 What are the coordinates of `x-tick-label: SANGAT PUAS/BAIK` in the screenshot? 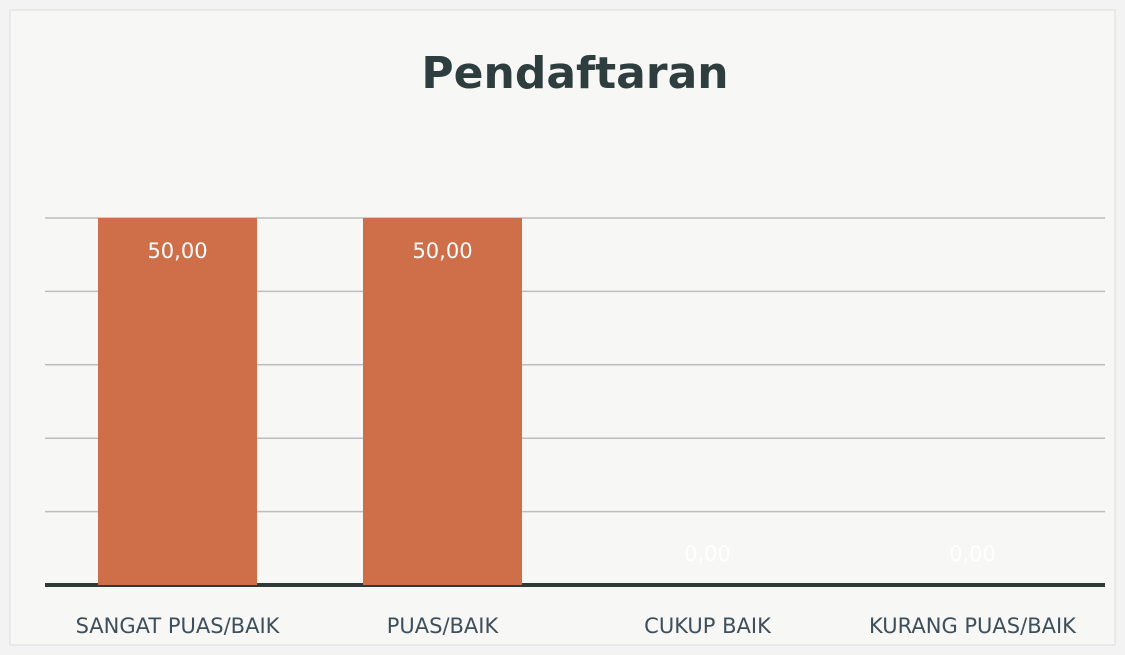 It's located at (178, 626).